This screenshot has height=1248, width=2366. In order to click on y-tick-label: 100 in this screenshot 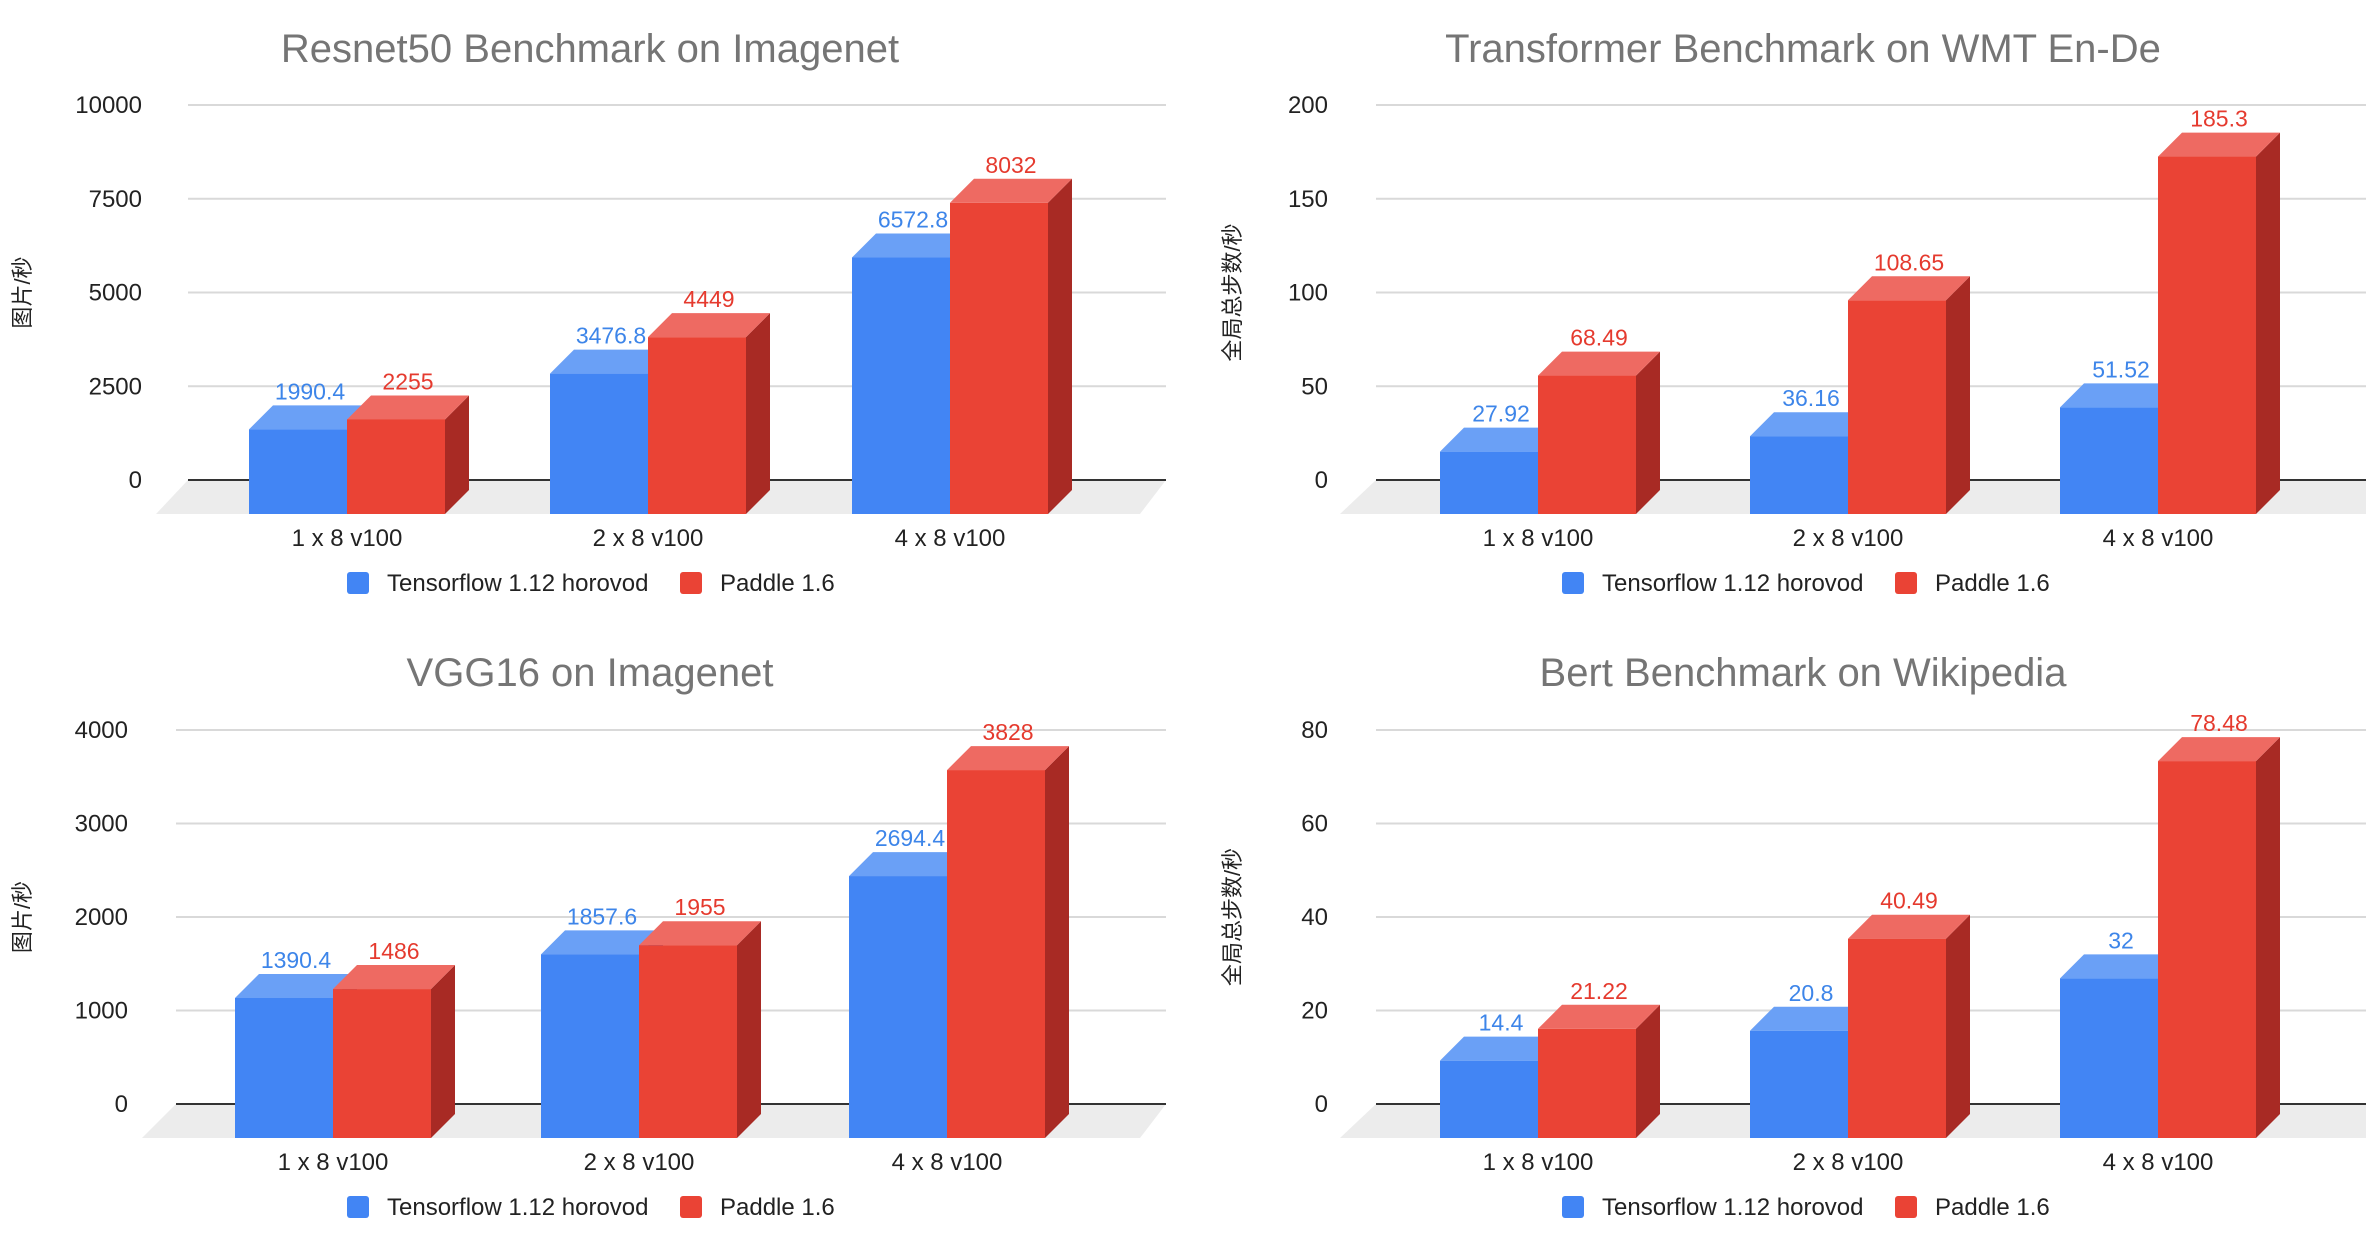, I will do `click(1308, 293)`.